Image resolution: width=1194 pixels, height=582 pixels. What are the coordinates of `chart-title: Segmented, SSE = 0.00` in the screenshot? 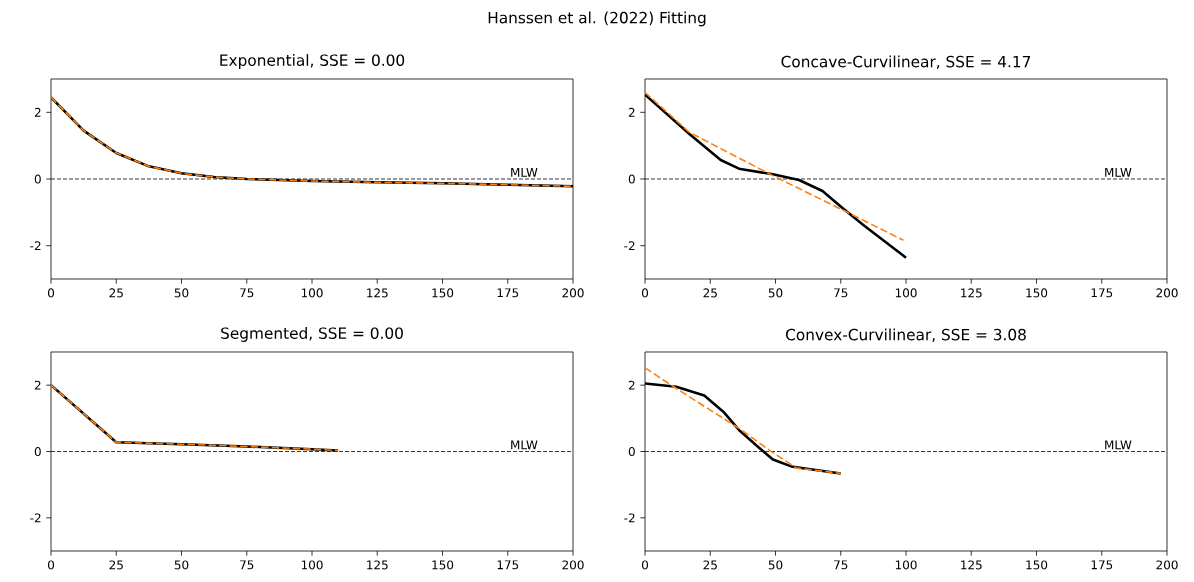 It's located at (312, 334).